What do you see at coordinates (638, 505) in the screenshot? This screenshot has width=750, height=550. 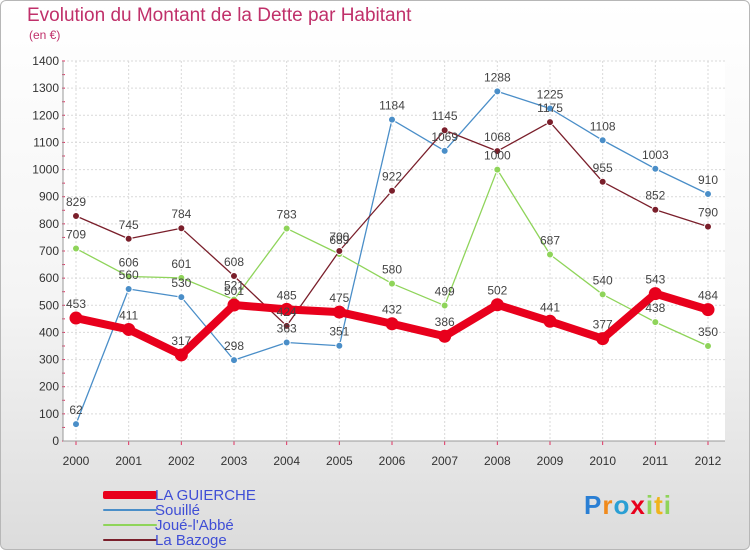 I see `logo-letter: x` at bounding box center [638, 505].